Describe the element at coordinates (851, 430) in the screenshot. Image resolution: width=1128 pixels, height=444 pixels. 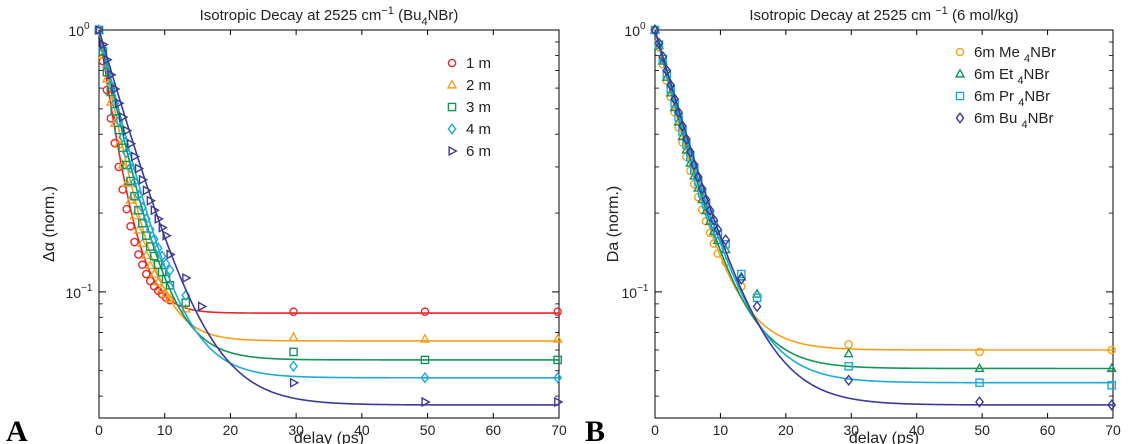
I see `x-tick-label: 30` at that location.